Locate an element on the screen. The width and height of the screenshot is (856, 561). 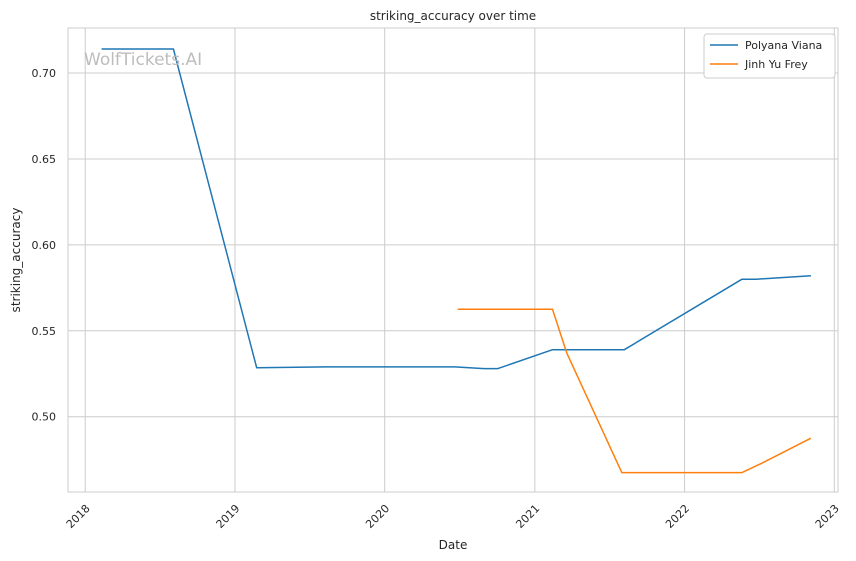
y-tick-label-0.55: 0.55 is located at coordinates (44, 331).